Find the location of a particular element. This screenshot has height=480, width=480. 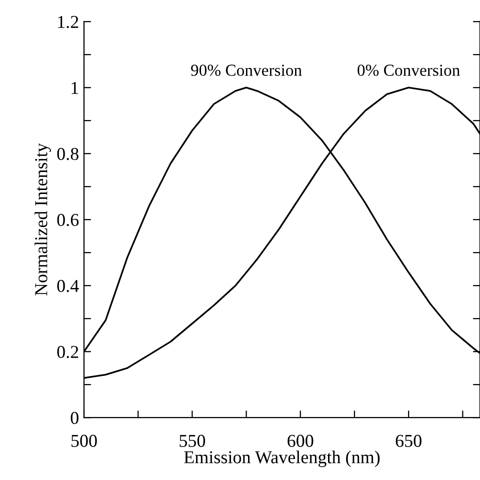

x-tick-label: 500 is located at coordinates (84, 440).